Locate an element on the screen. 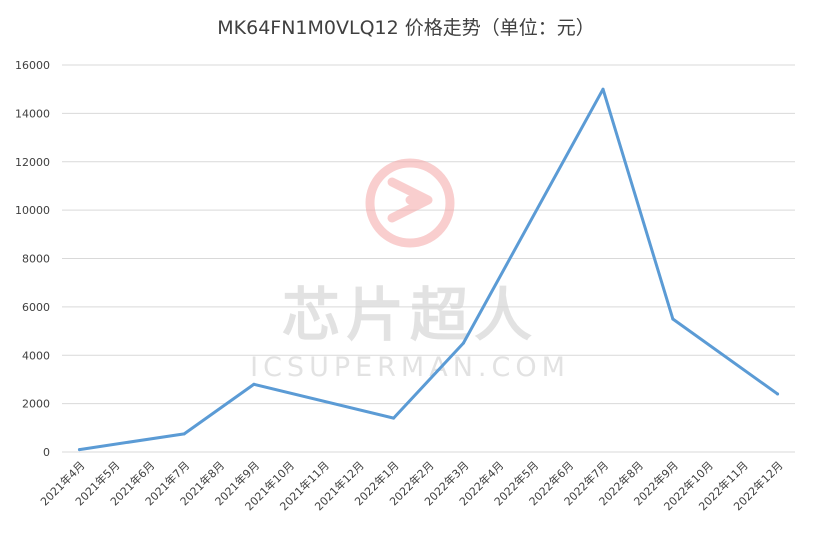 This screenshot has width=813, height=544. y-axis-ticks: 0 2000 4000 6000 8000 10000 12000 14000 16000 is located at coordinates (32, 259).